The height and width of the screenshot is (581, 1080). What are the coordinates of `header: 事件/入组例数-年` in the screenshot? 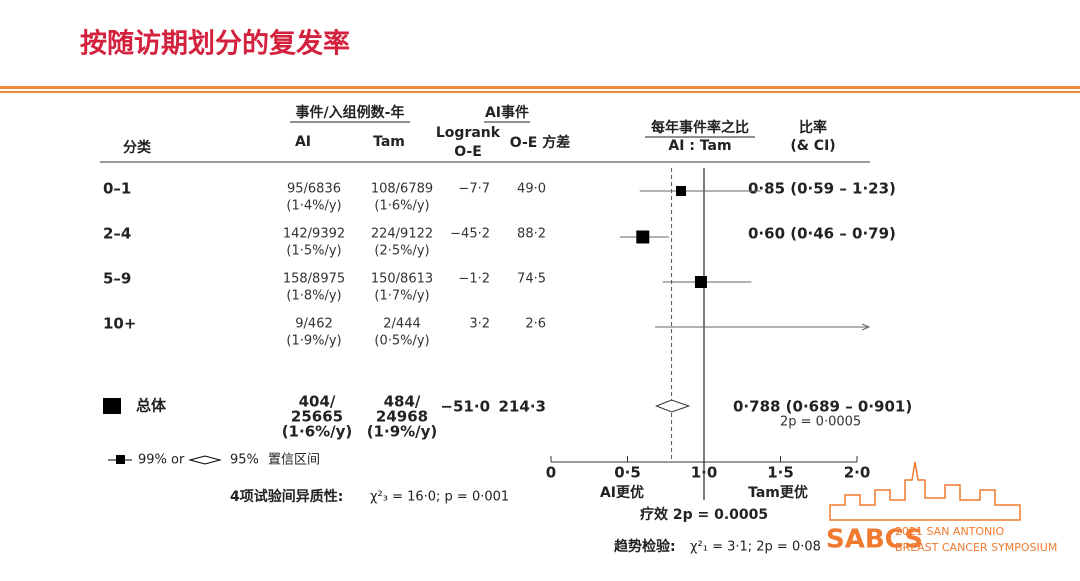 It's located at (350, 112).